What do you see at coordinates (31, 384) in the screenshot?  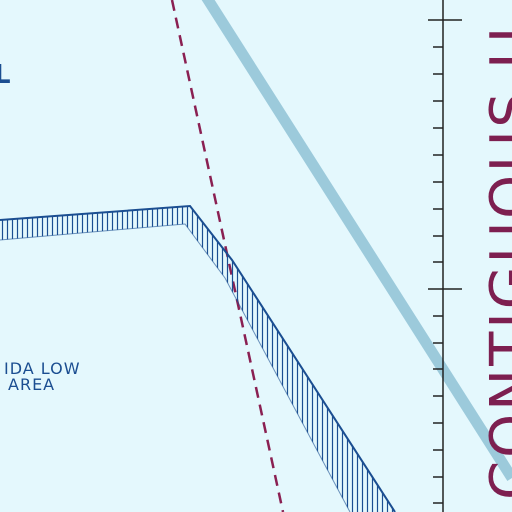 I see `low-area-label-line2: AREA` at bounding box center [31, 384].